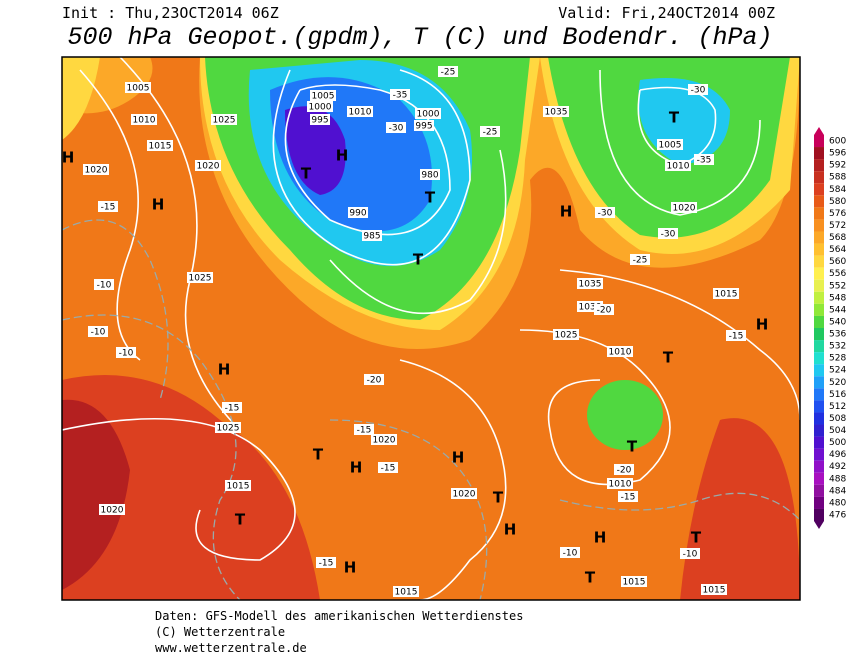 Image resolution: width=850 pixels, height=657 pixels. Describe the element at coordinates (837, 286) in the screenshot. I see `colorbar-label: 552` at that location.